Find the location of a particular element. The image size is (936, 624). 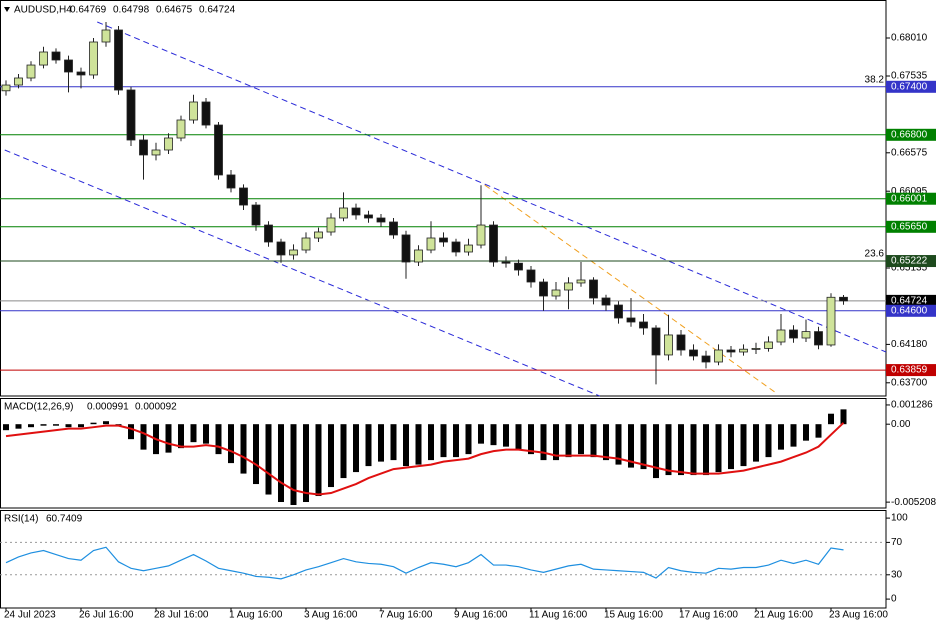

level-annotation: 38.2 is located at coordinates (875, 79).